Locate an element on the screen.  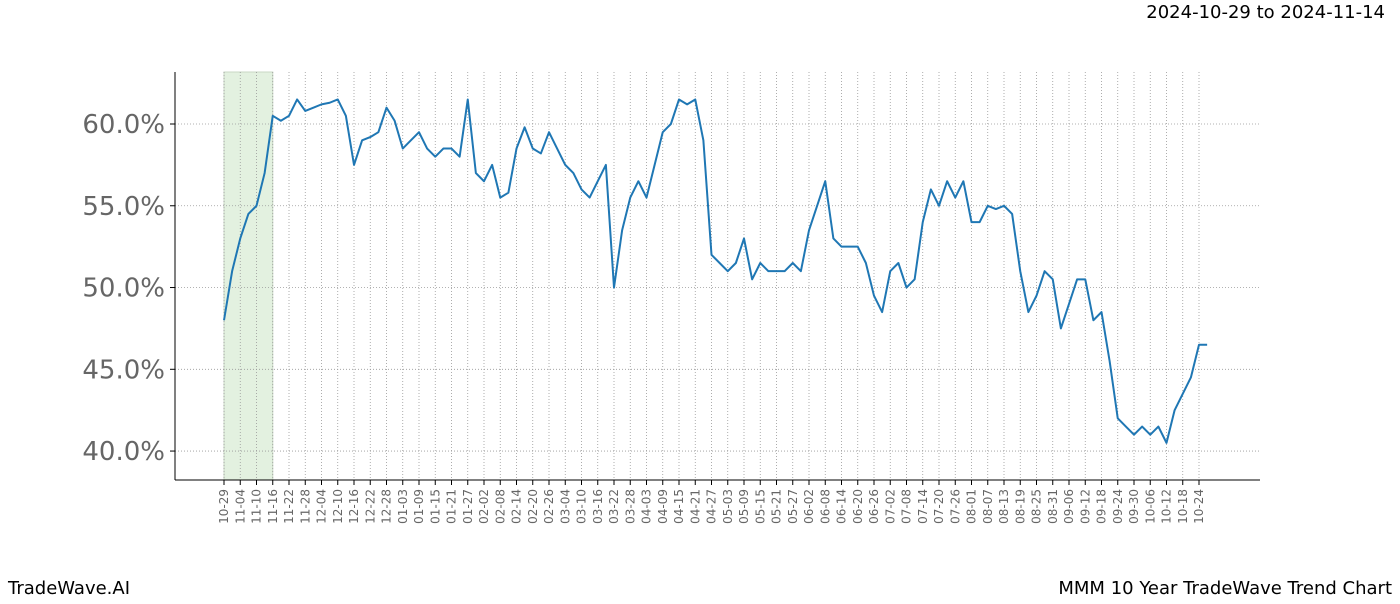
x-tick-label: 02-26 is located at coordinates (549, 506).